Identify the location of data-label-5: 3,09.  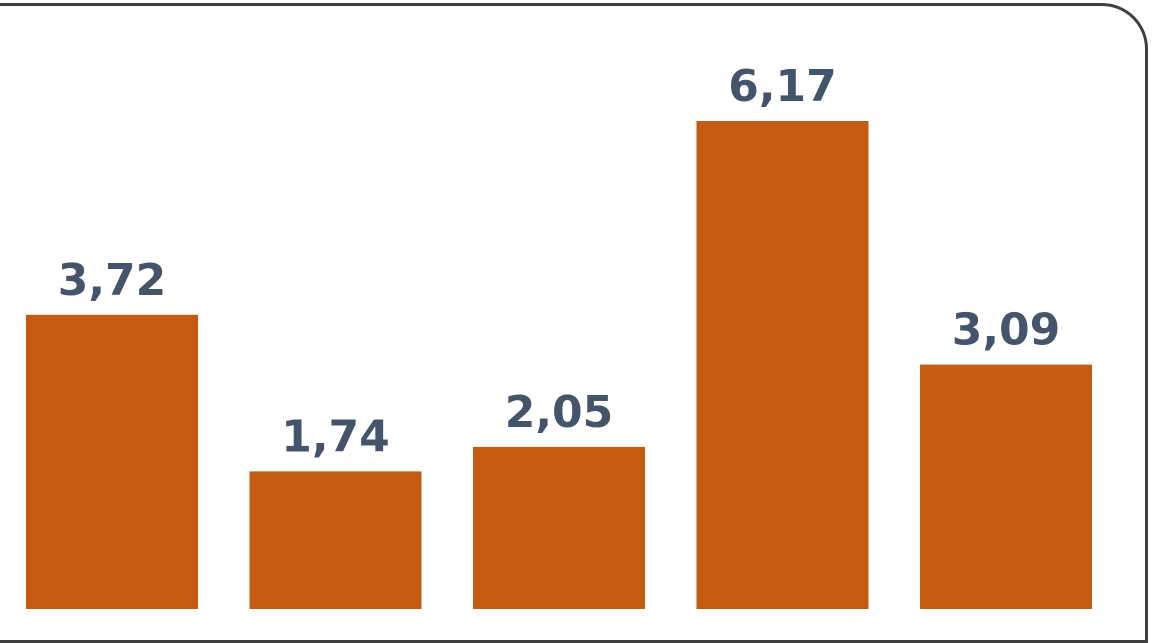
(1006, 330).